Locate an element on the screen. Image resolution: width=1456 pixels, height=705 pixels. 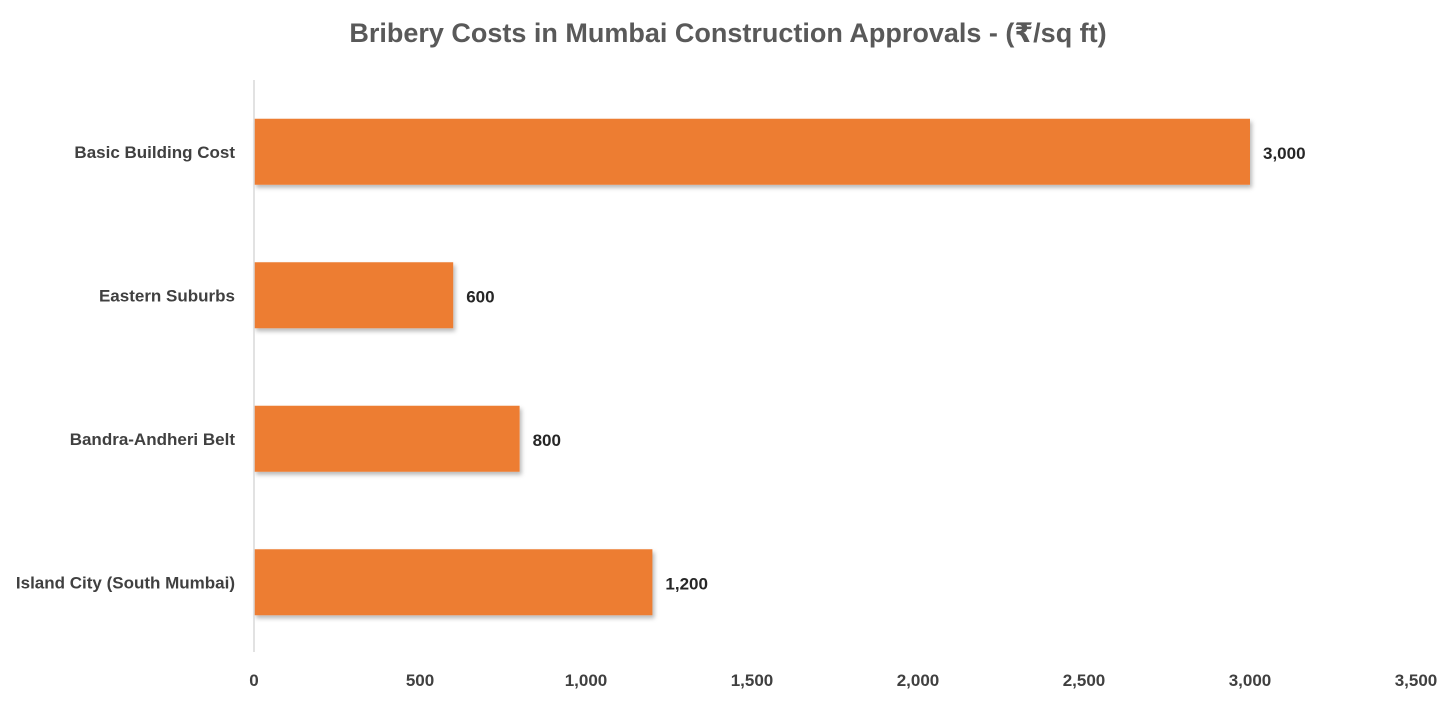
data-label: 3,000 is located at coordinates (1284, 153).